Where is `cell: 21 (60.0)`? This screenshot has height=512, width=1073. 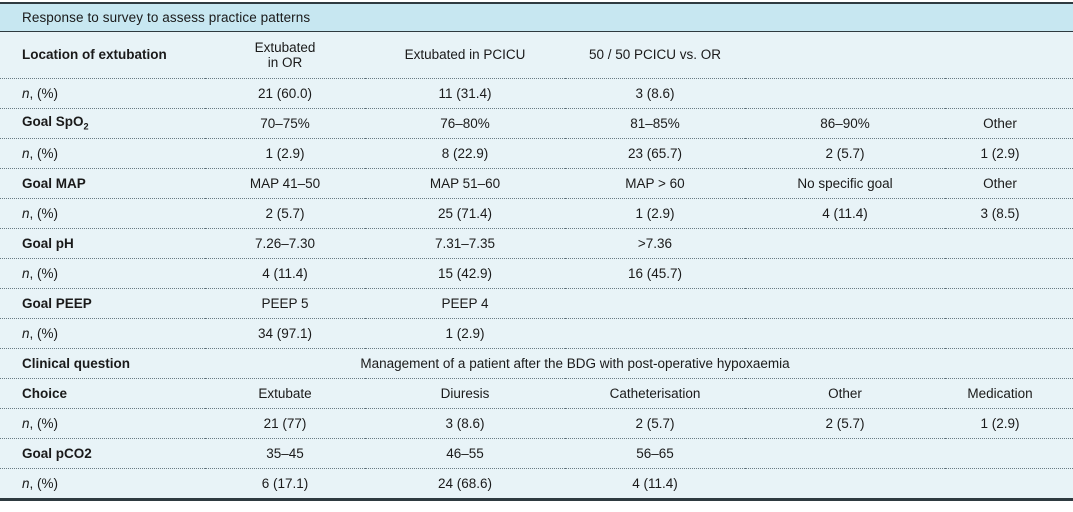
cell: 21 (60.0) is located at coordinates (285, 92).